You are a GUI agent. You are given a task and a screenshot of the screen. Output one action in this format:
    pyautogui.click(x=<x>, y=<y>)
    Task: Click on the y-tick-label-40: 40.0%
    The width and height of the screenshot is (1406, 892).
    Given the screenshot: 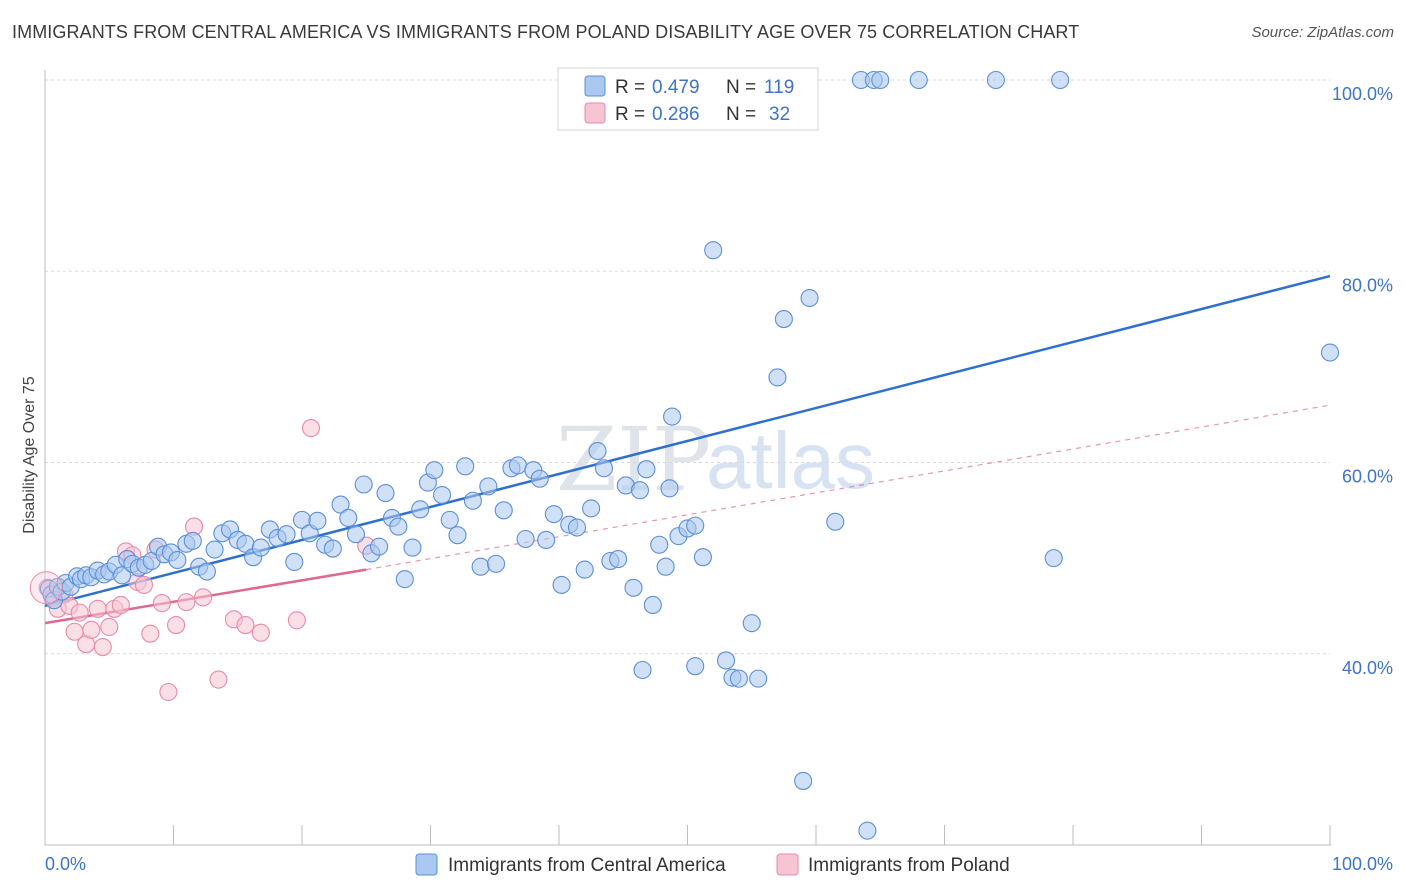 What is the action you would take?
    pyautogui.click(x=1367, y=668)
    